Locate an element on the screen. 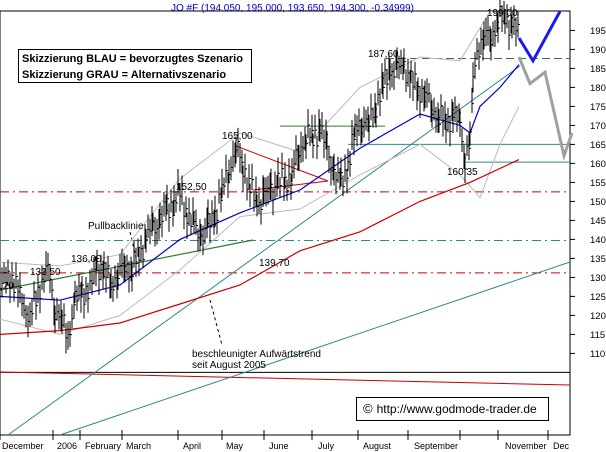  y-tick-label: 160 is located at coordinates (598, 164).